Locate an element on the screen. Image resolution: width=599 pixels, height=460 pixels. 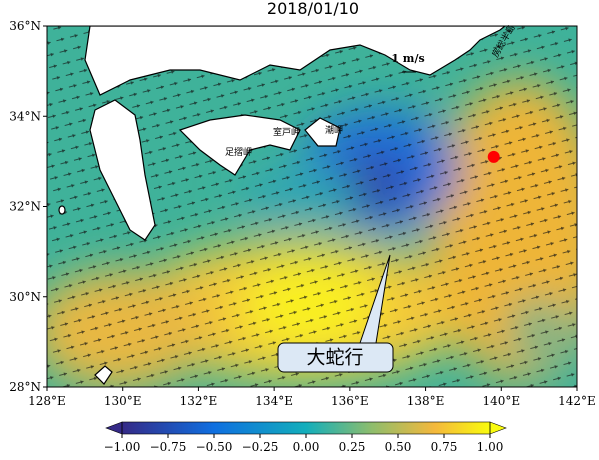
x-tick-label: 128°E is located at coordinates (47, 401).